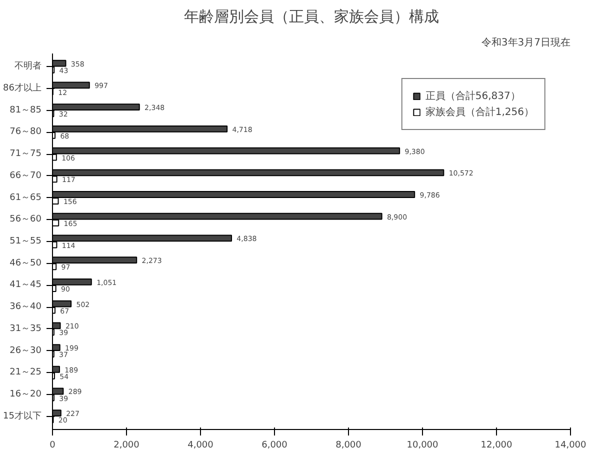  I want to click on y-tick-label: 61～65, so click(26, 197).